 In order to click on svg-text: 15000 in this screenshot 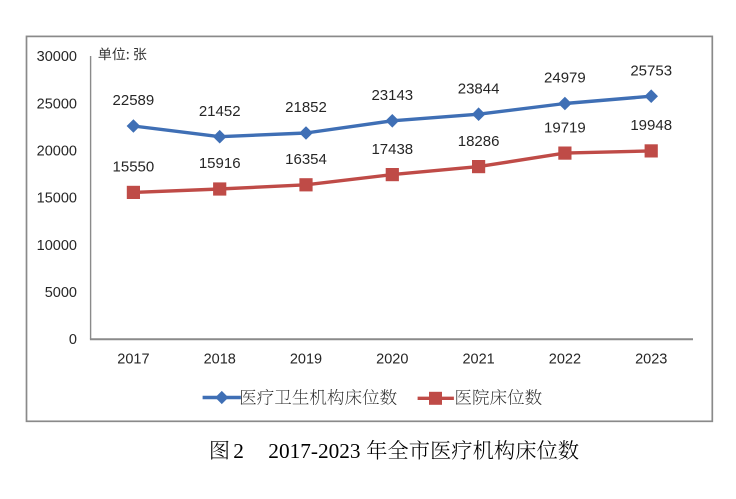, I will do `click(57, 199)`.